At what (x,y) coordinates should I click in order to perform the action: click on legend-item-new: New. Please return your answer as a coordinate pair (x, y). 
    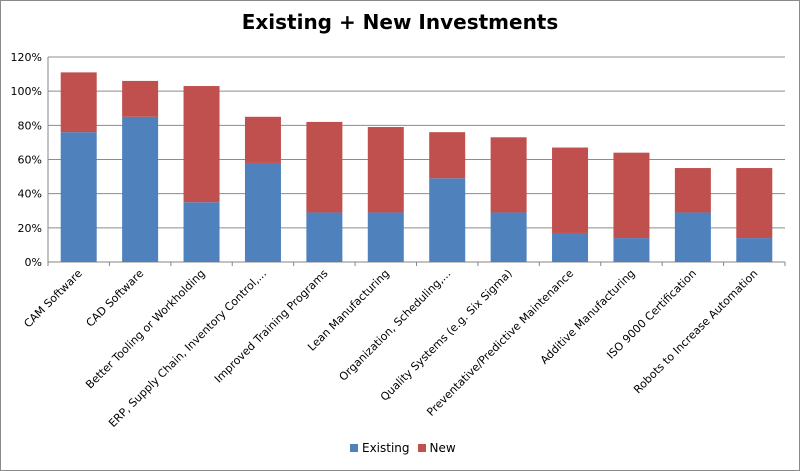
    Looking at the image, I should click on (436, 448).